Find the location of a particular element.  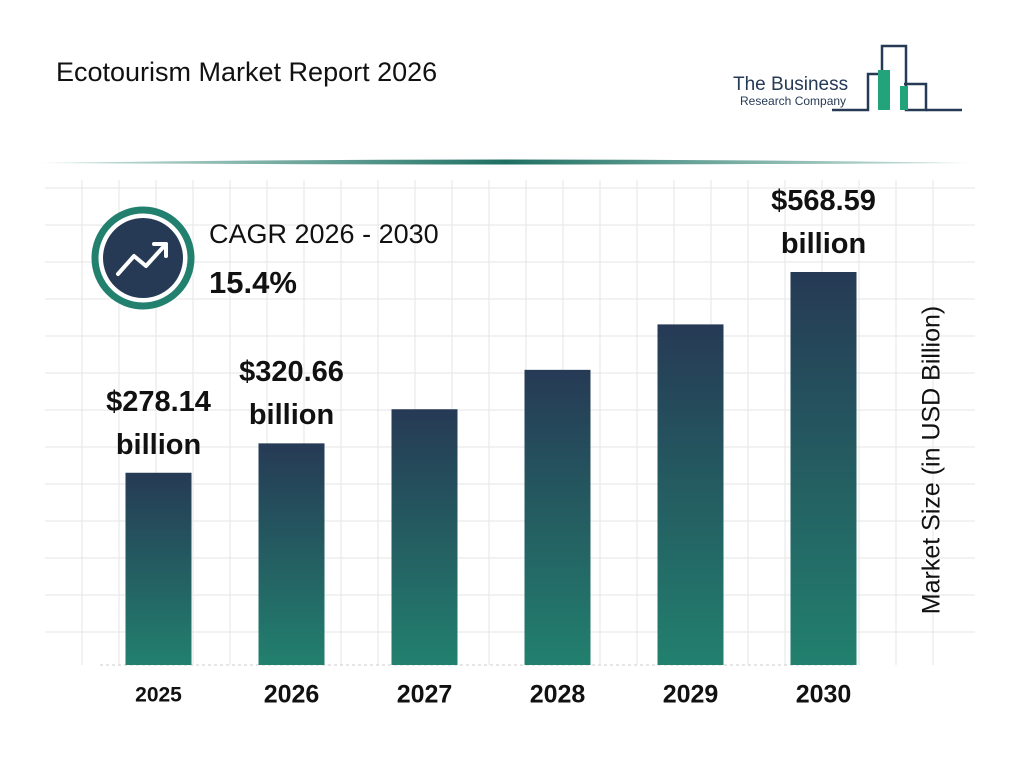

x-tick-label: 2027 is located at coordinates (425, 695).